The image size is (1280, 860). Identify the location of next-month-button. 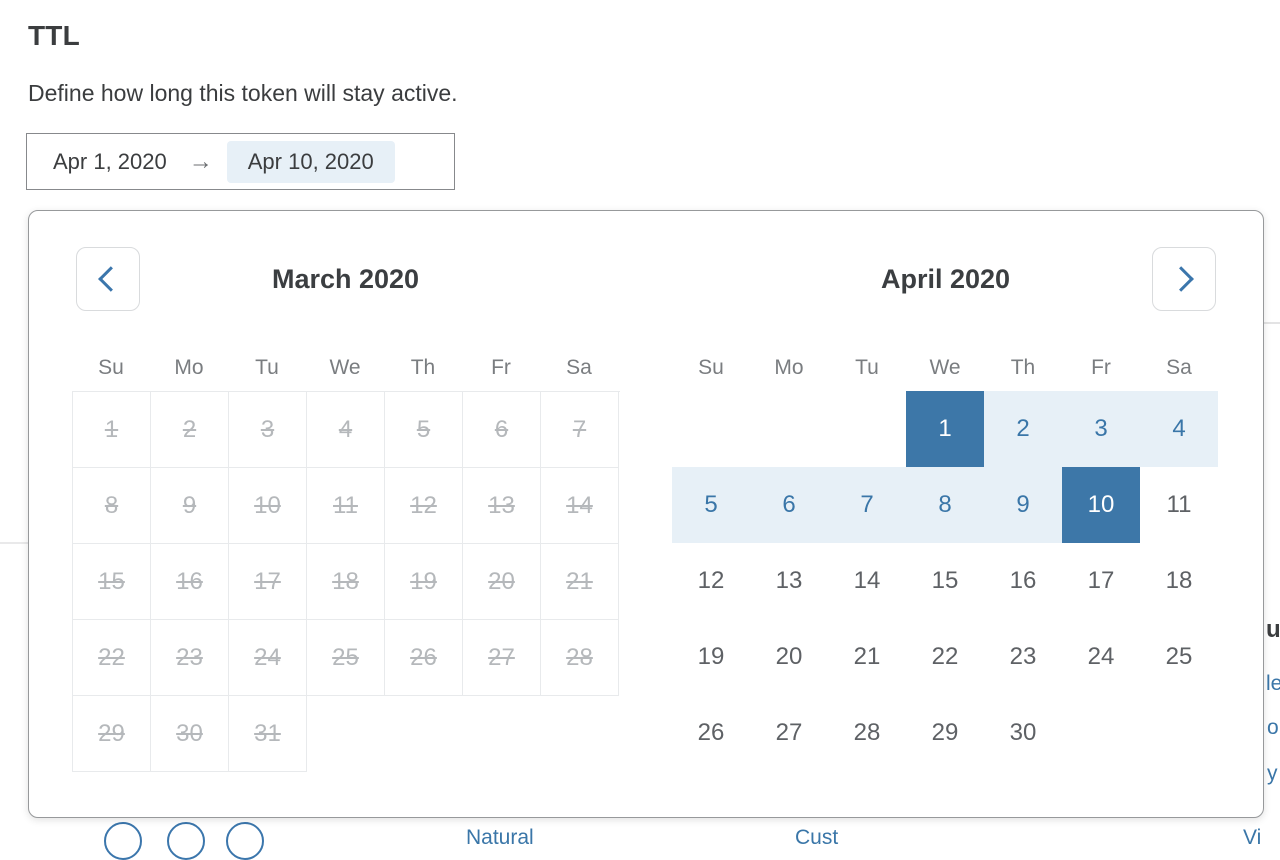
(1184, 279).